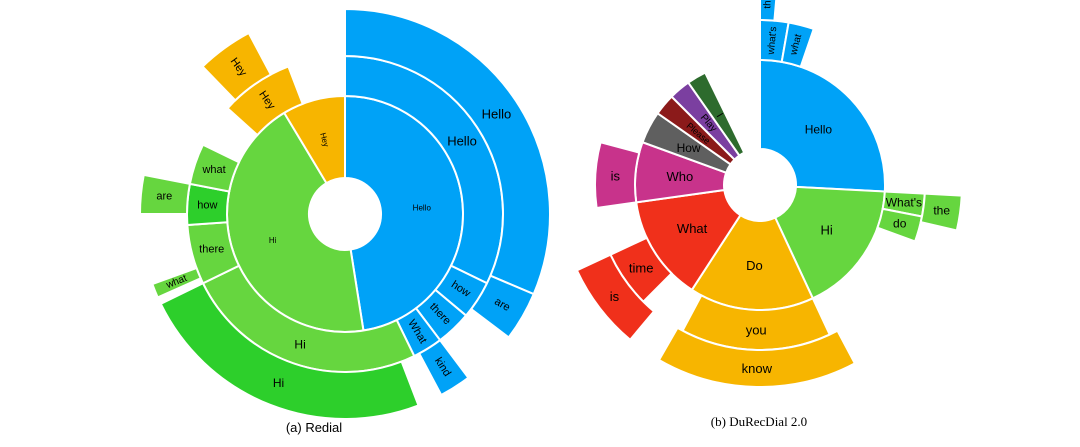 This screenshot has height=447, width=1080. Describe the element at coordinates (719, 116) in the screenshot. I see `segment-label-i: I` at that location.